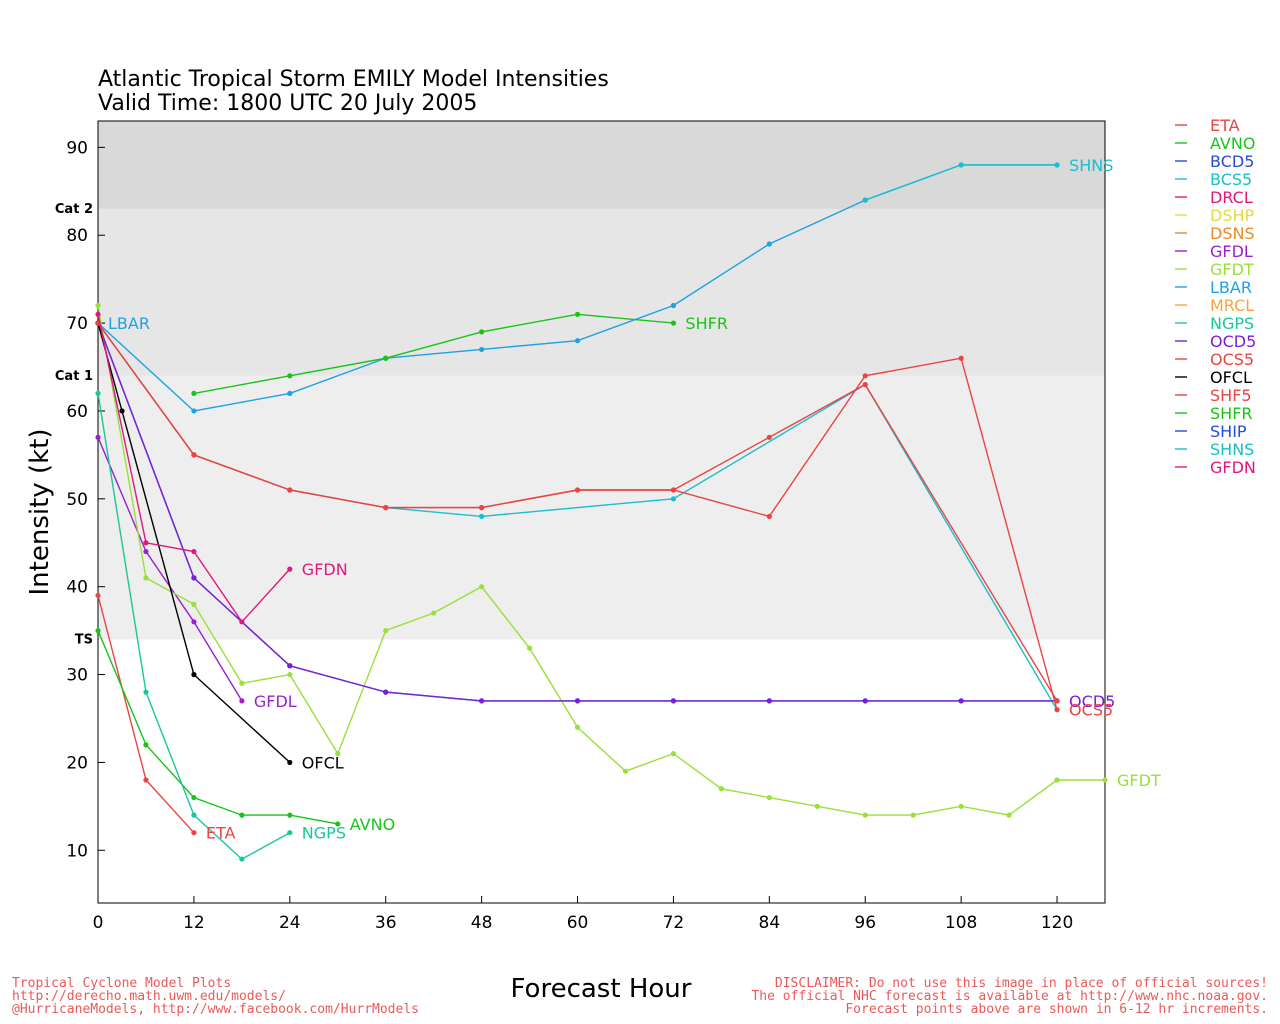 Image resolution: width=1280 pixels, height=1024 pixels. What do you see at coordinates (324, 833) in the screenshot?
I see `series-end-label: NGPS` at bounding box center [324, 833].